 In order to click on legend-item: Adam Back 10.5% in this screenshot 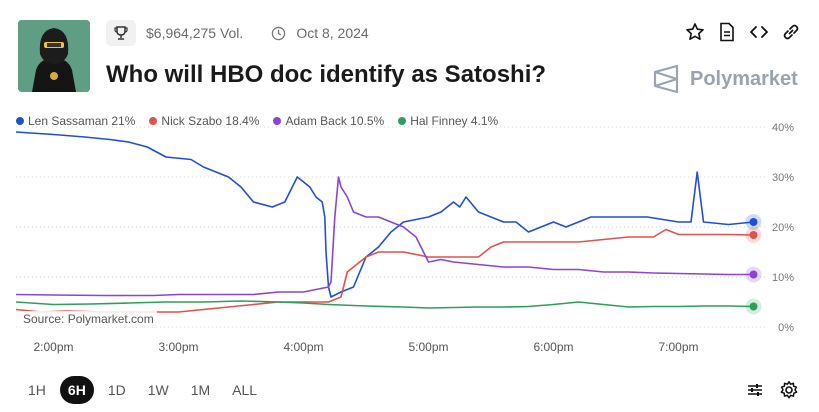, I will do `click(328, 121)`.